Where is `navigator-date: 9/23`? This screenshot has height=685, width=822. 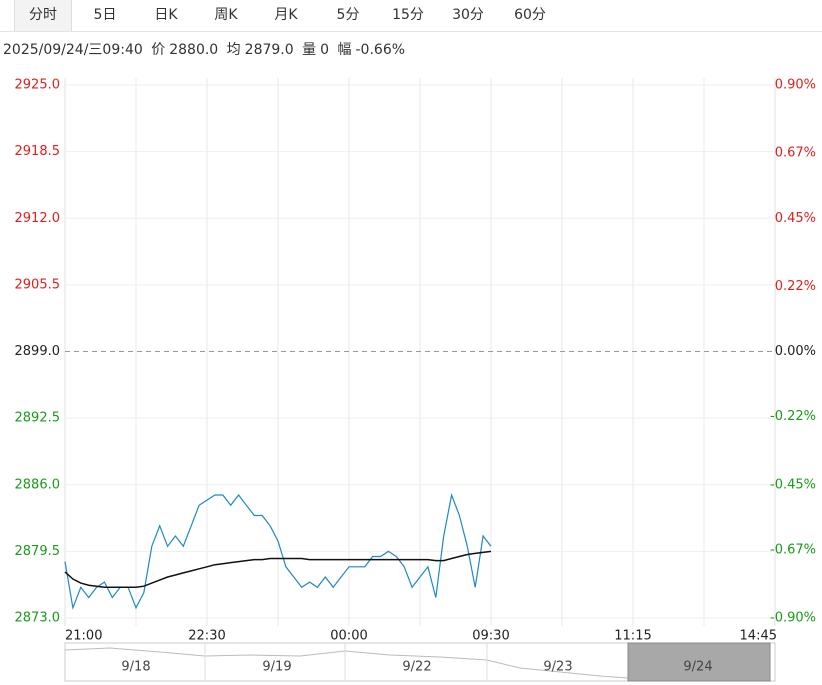 navigator-date: 9/23 is located at coordinates (557, 667).